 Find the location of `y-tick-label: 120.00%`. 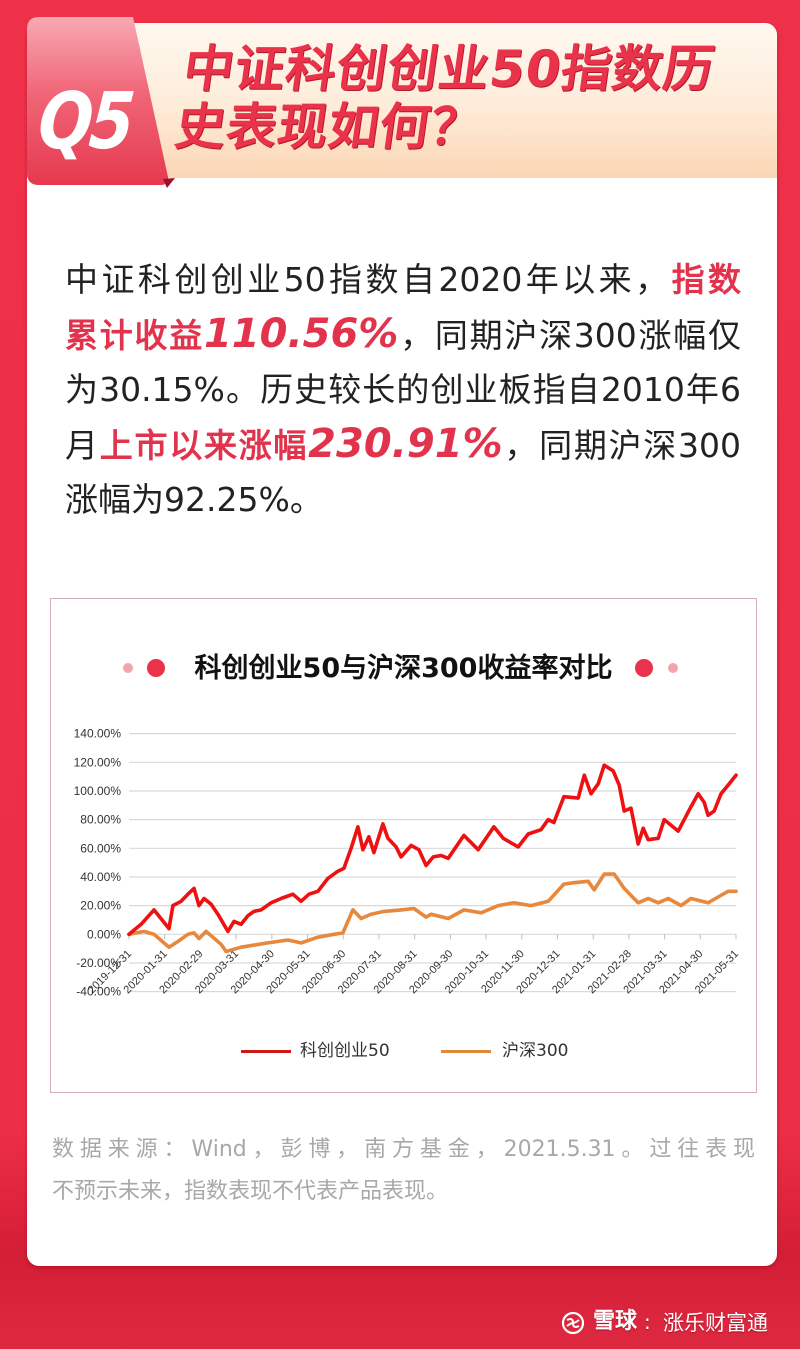

y-tick-label: 120.00% is located at coordinates (98, 762).